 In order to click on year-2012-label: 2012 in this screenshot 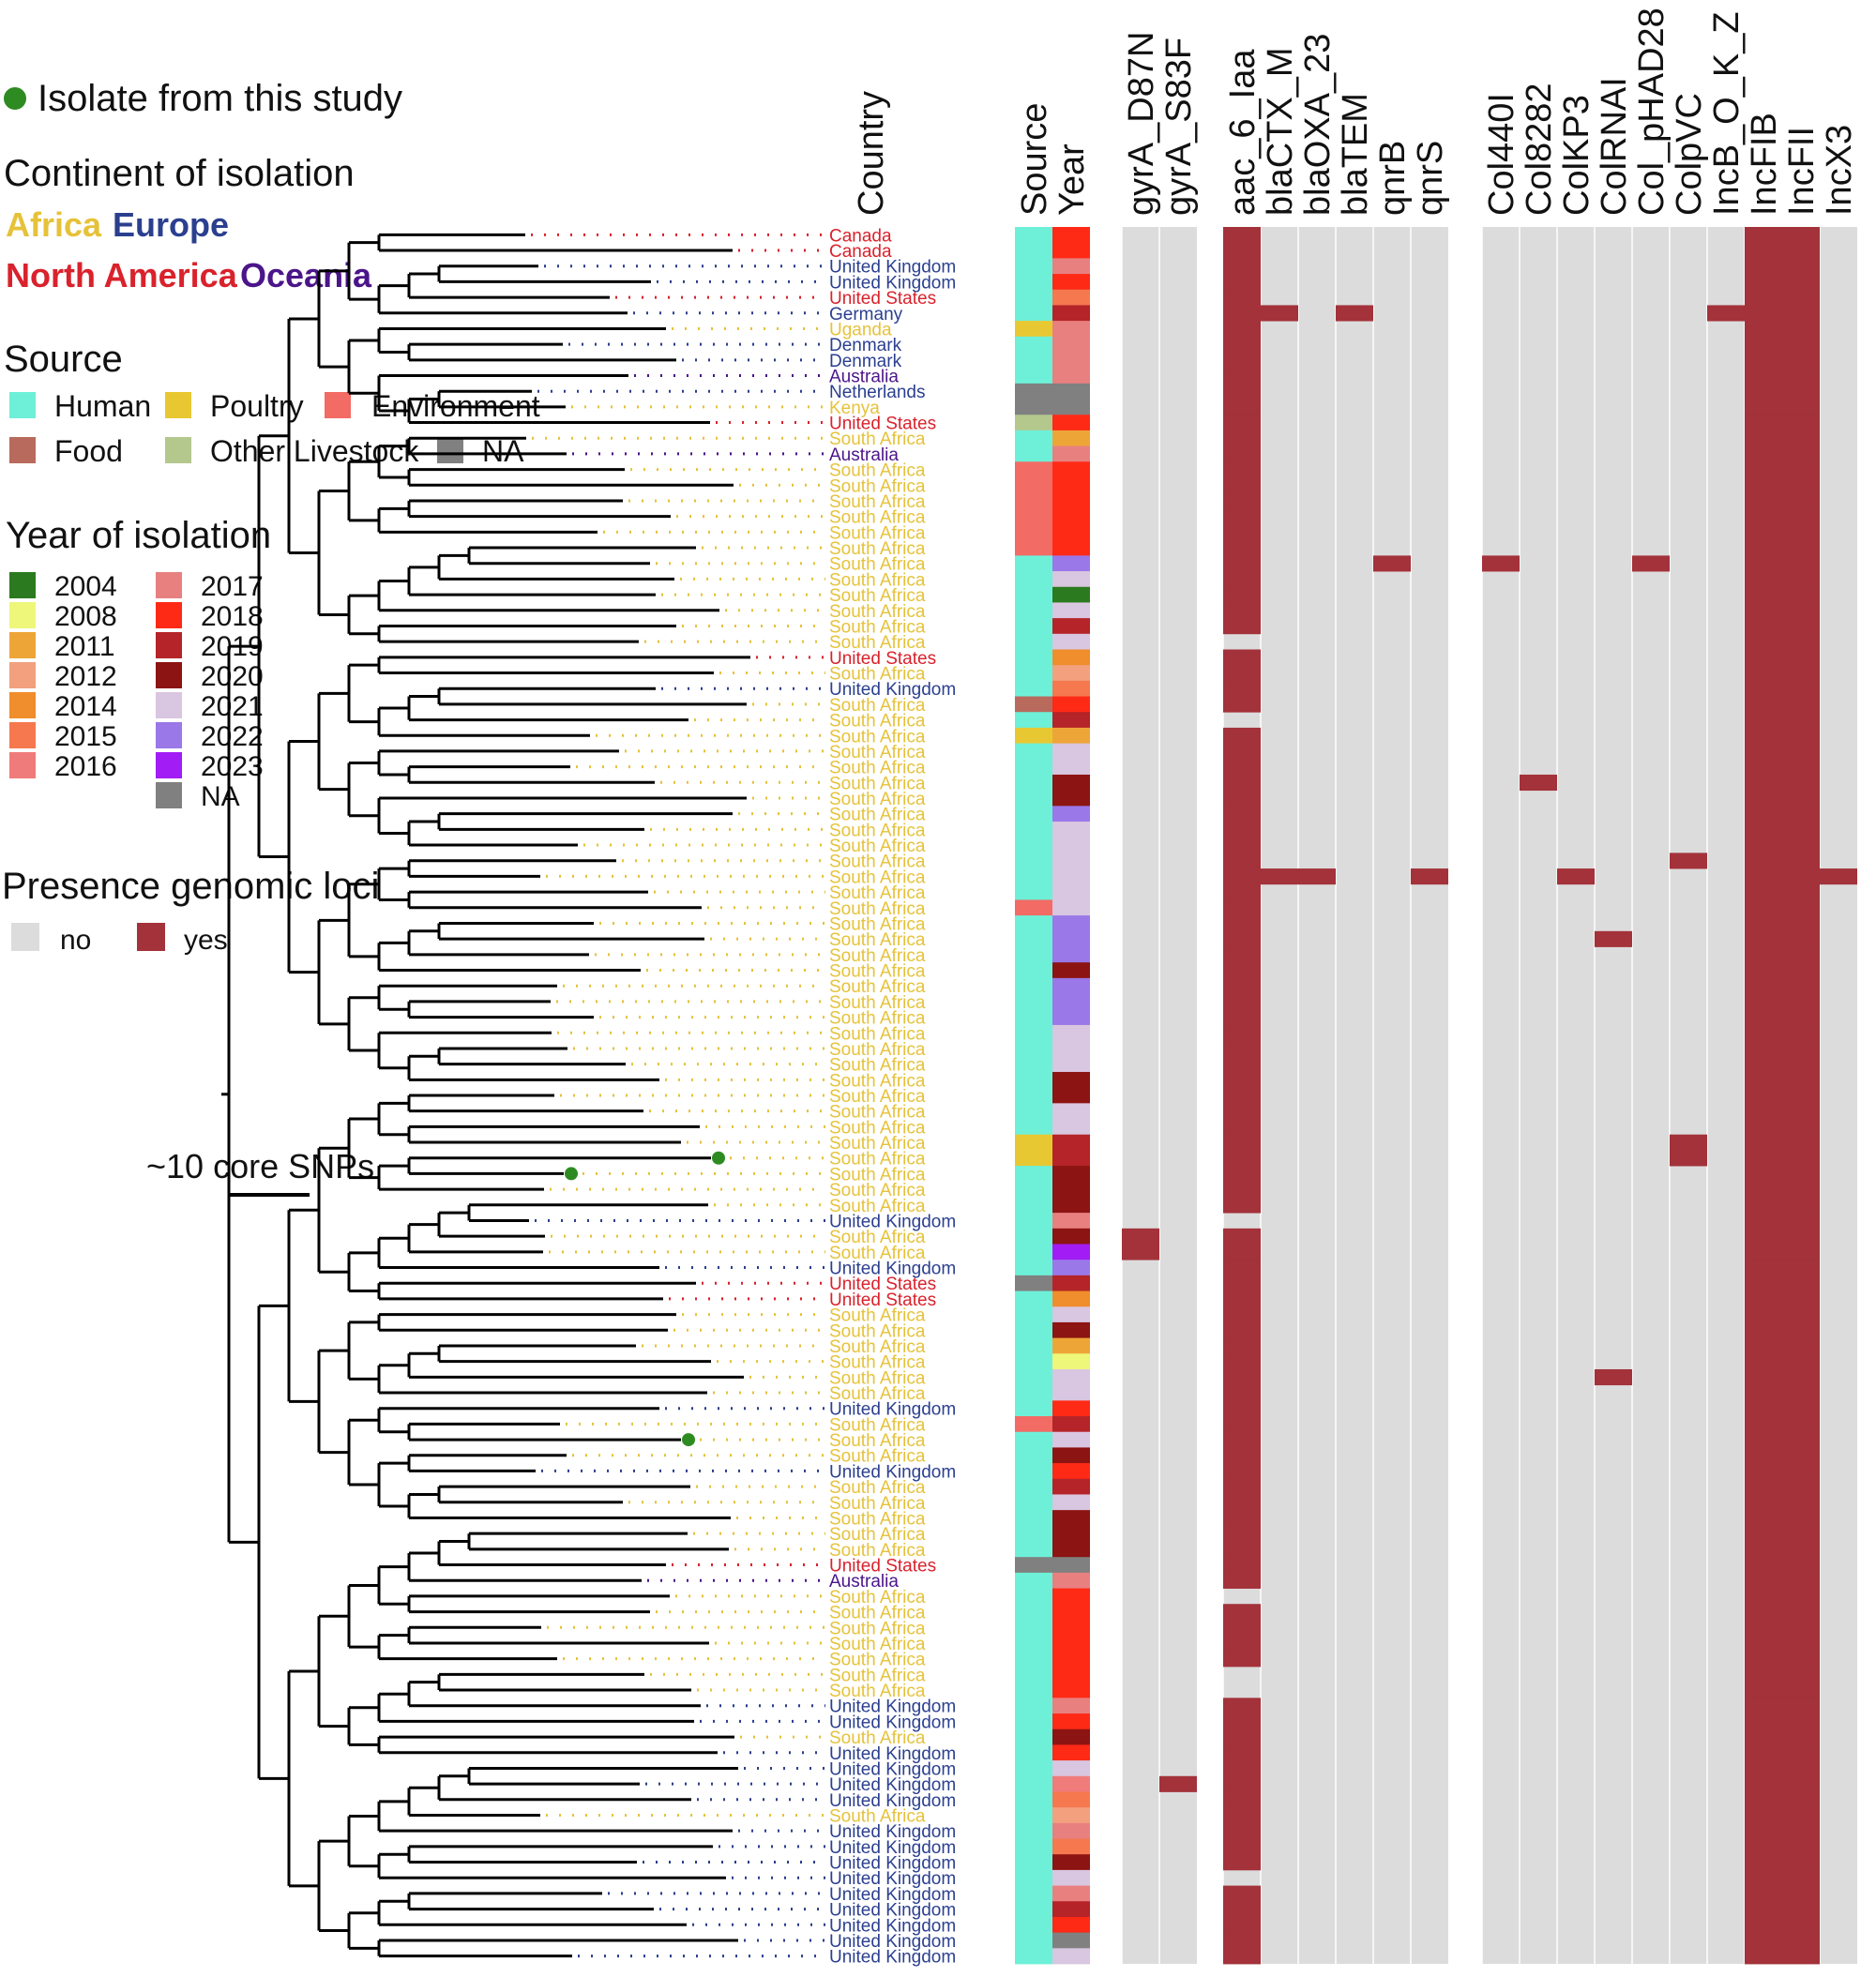, I will do `click(85, 676)`.